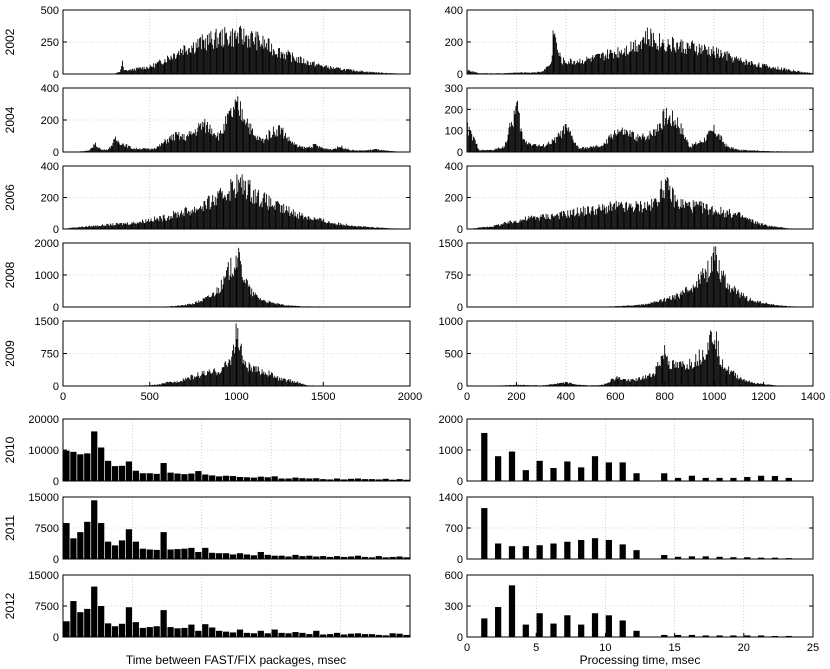  What do you see at coordinates (467, 397) in the screenshot?
I see `x-tick-label: 0` at bounding box center [467, 397].